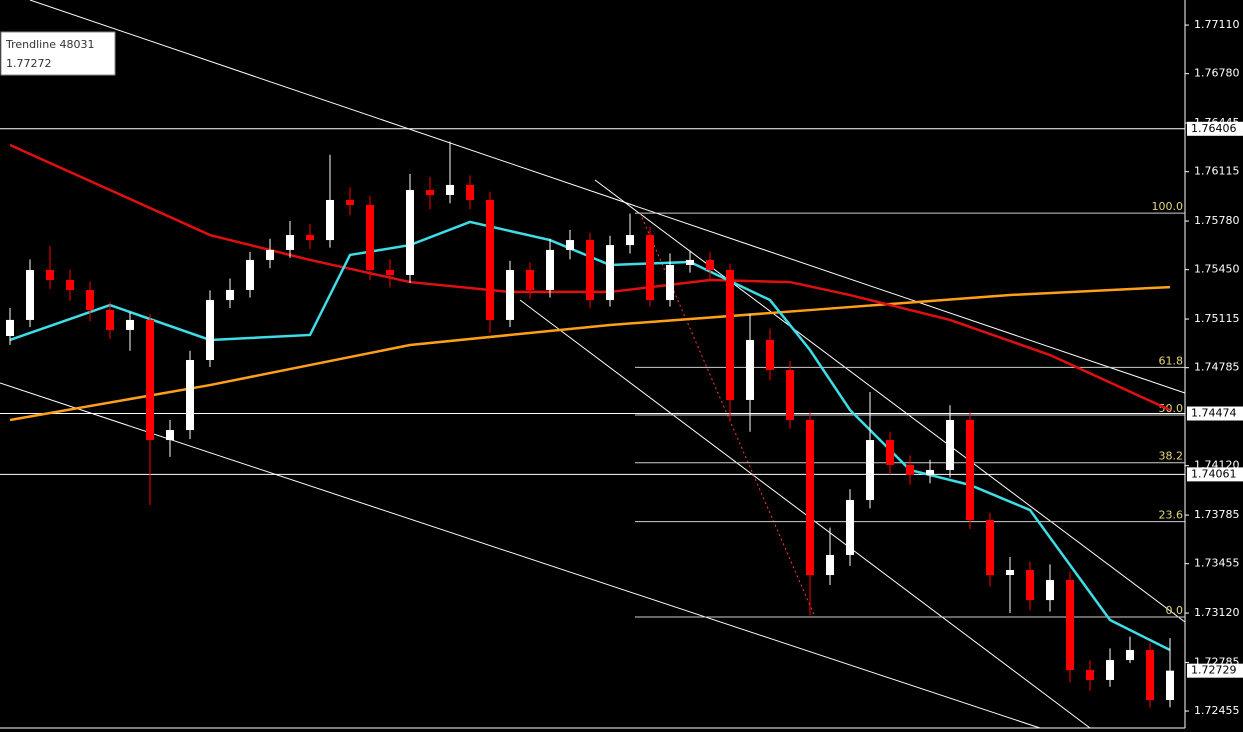 This screenshot has height=732, width=1243. Describe the element at coordinates (1217, 563) in the screenshot. I see `y-tick-label: 1.73455` at that location.